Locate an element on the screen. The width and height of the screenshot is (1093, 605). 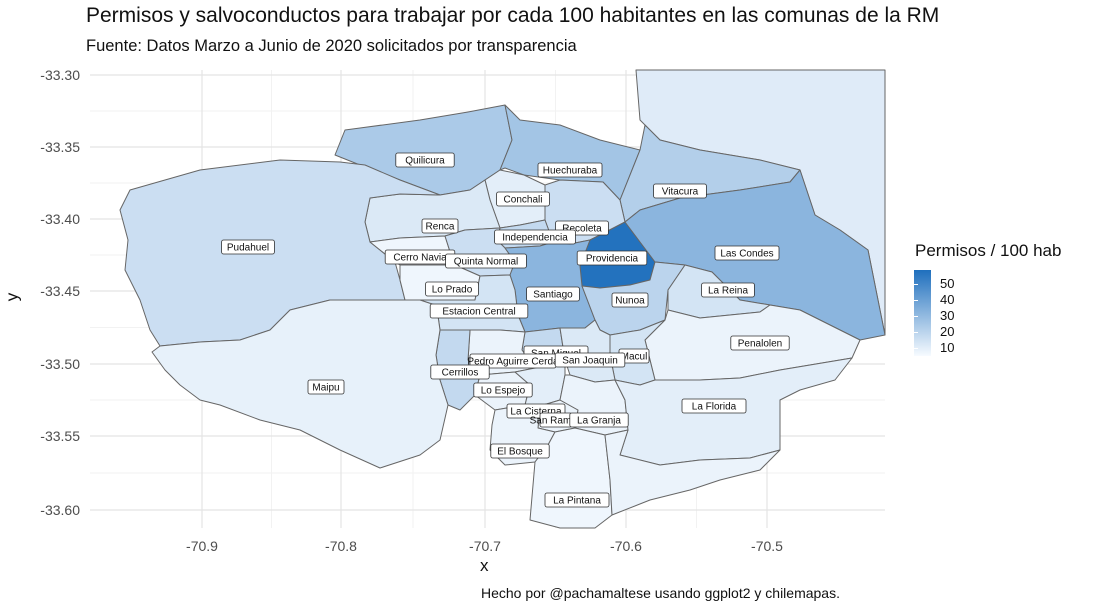
label-text: Renca is located at coordinates (440, 227).